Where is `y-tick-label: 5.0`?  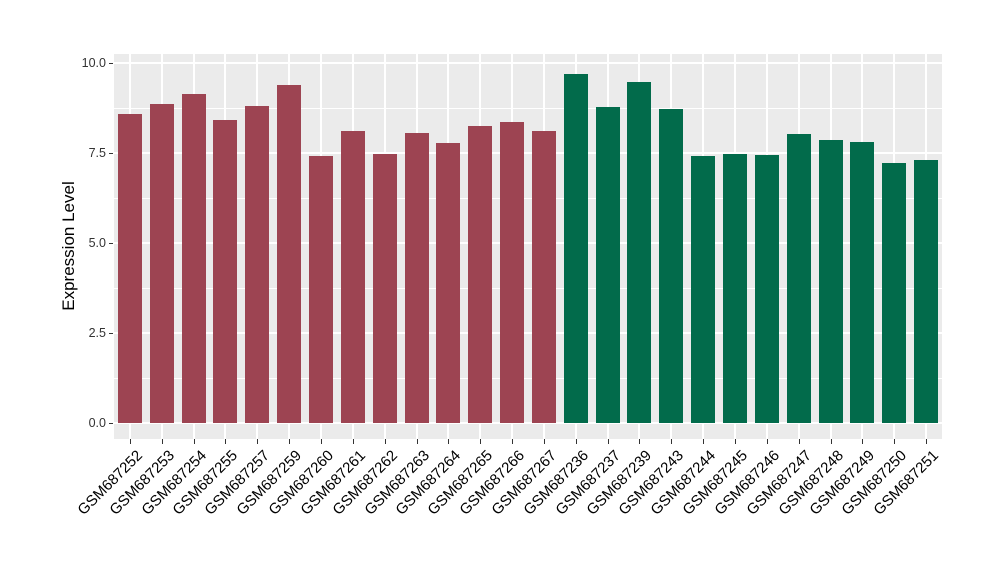
y-tick-label: 5.0 is located at coordinates (97, 242).